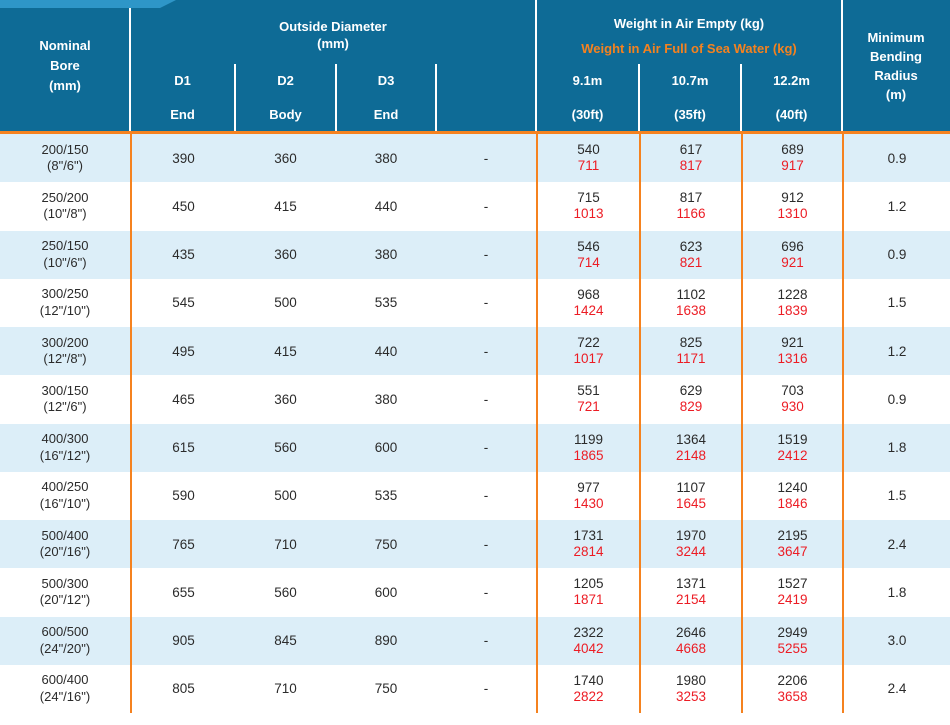 The width and height of the screenshot is (950, 725). Describe the element at coordinates (588, 536) in the screenshot. I see `weight-empty-value: 1731` at that location.